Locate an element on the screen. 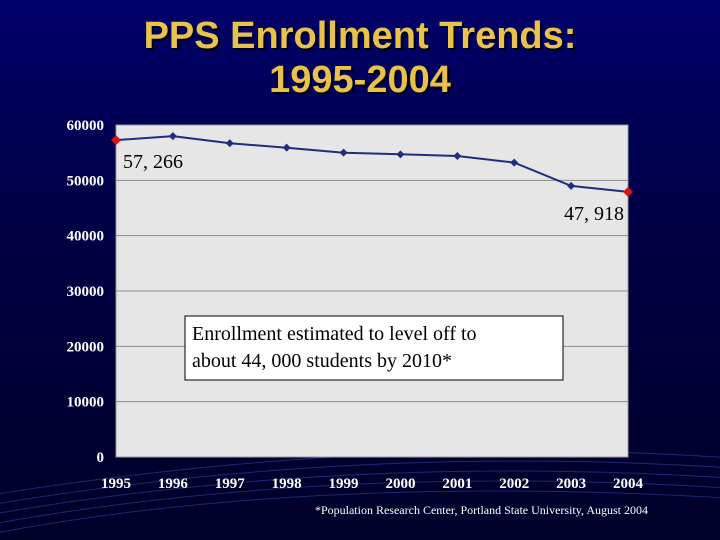 This screenshot has height=540, width=720. data-point-2000 is located at coordinates (400, 154).